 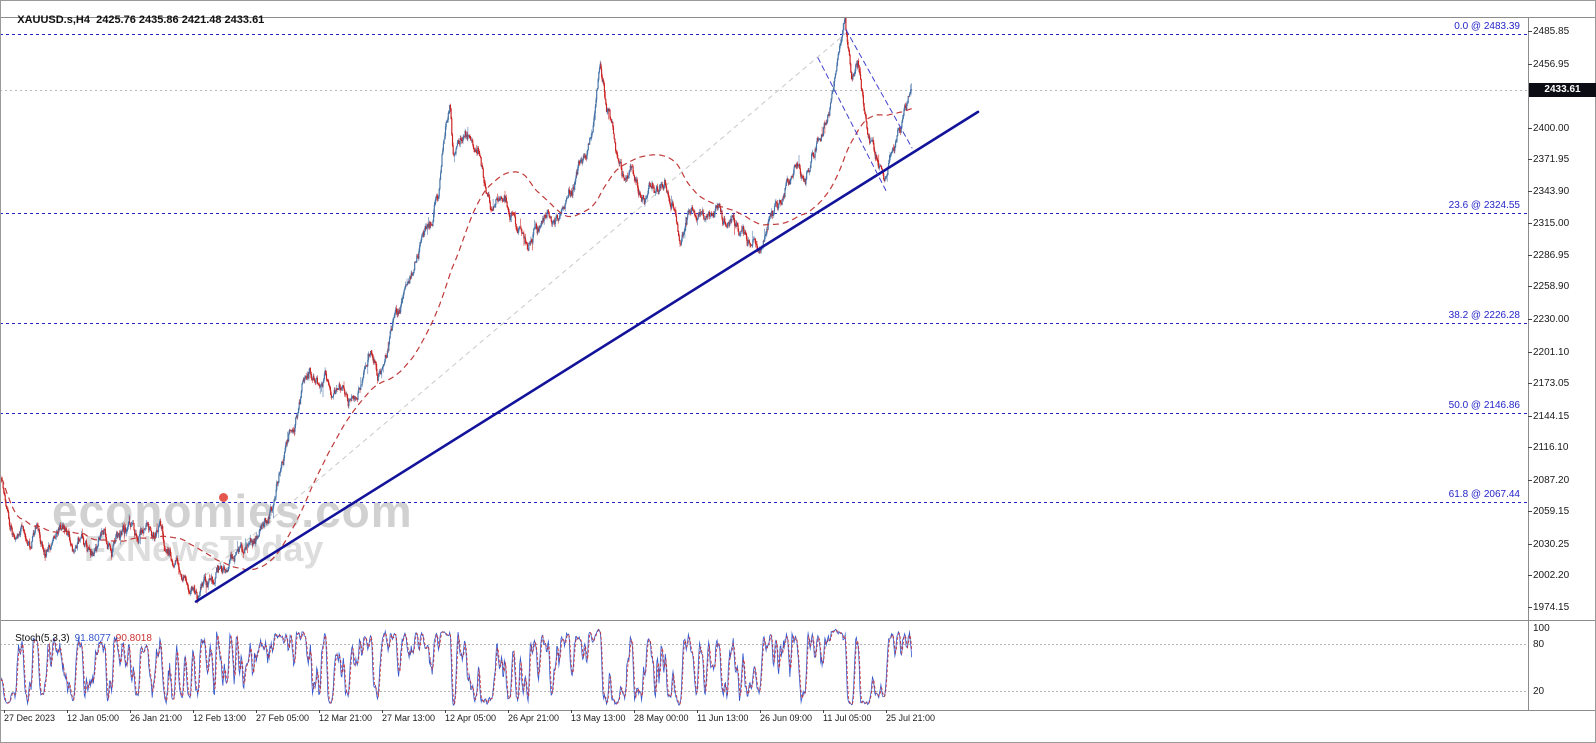 I want to click on time-axis-label: 25 Jul 21:00, so click(x=911, y=718).